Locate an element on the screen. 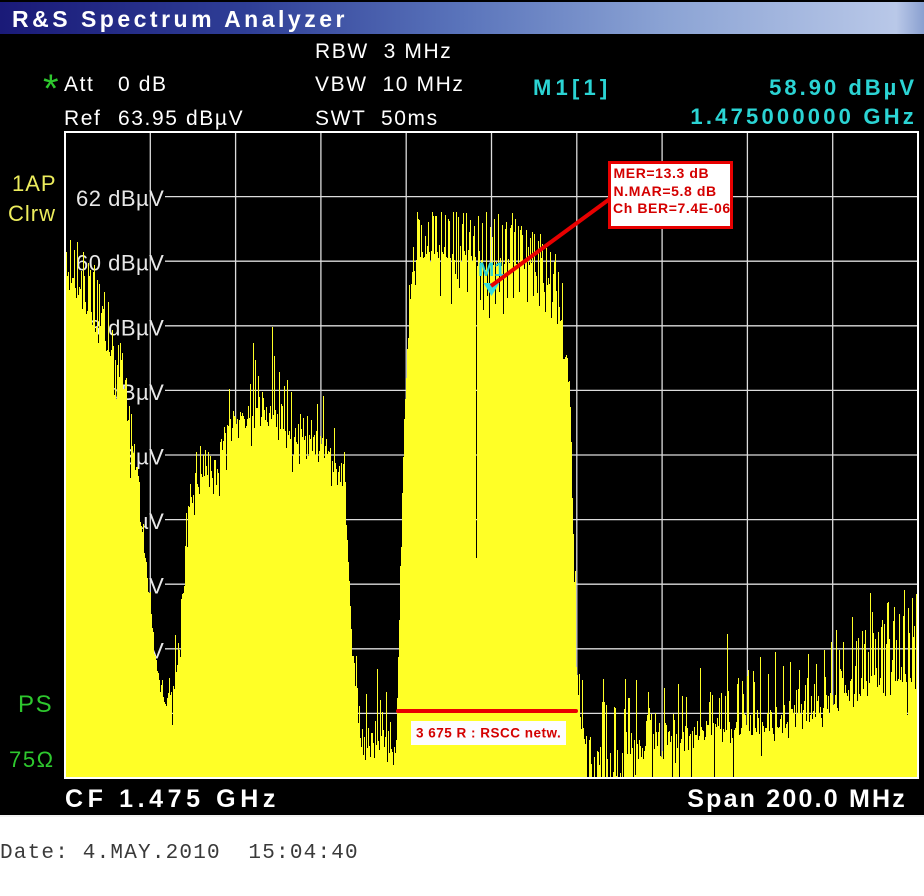 The image size is (924, 896). svg-text: MER=13.3 dB is located at coordinates (662, 173).